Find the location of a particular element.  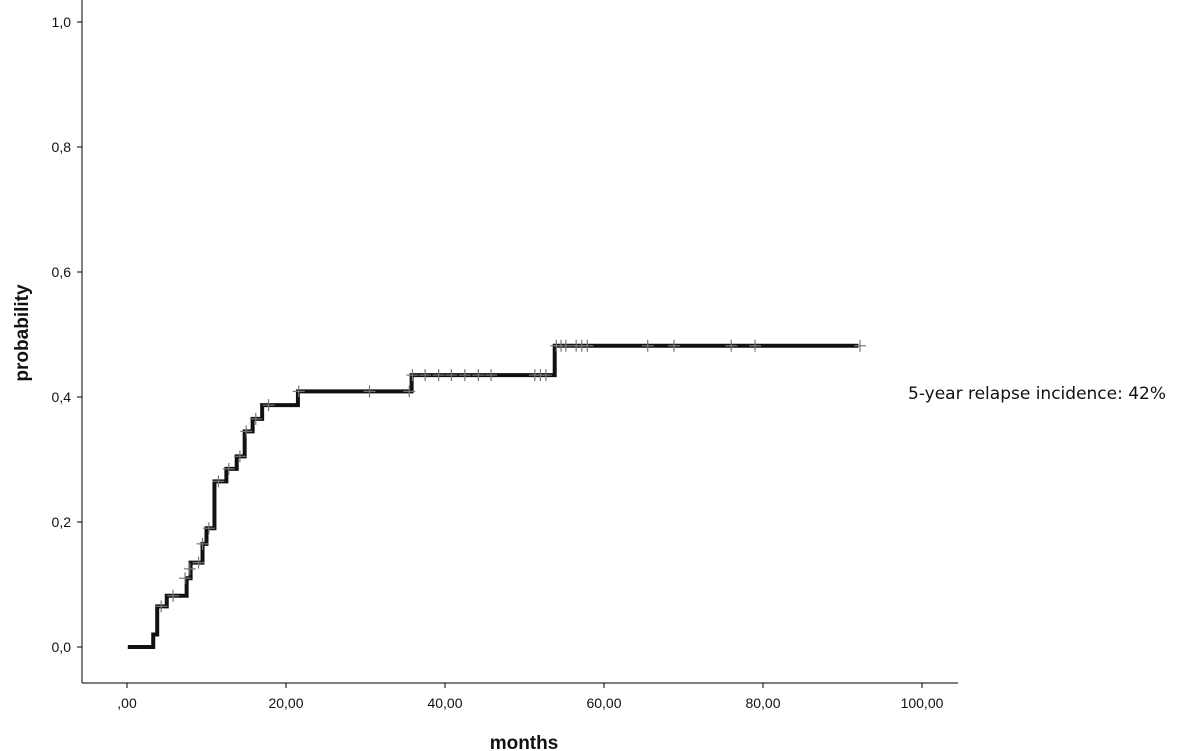

y-tick-label: 1,0 is located at coordinates (62, 22).